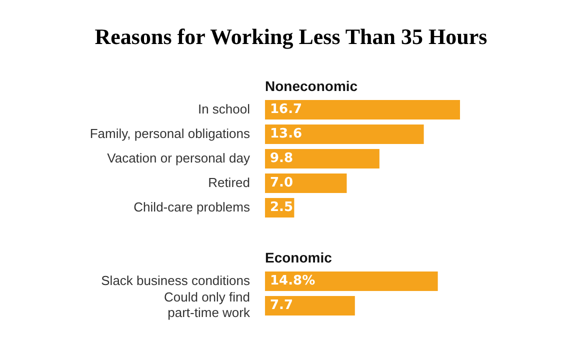  I want to click on y-tick-label: Slack business conditions, so click(175, 280).